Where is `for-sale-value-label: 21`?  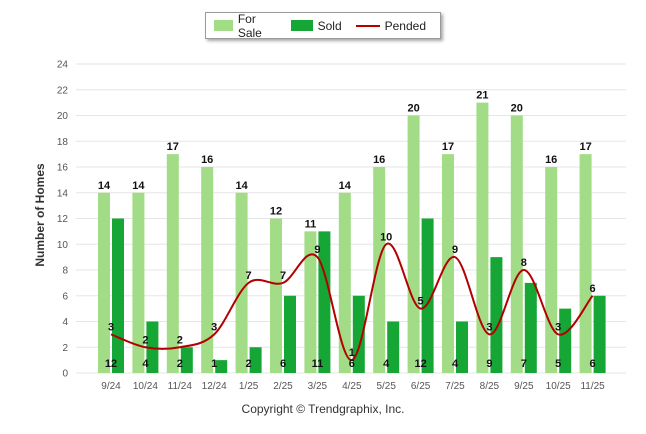 for-sale-value-label: 21 is located at coordinates (482, 96).